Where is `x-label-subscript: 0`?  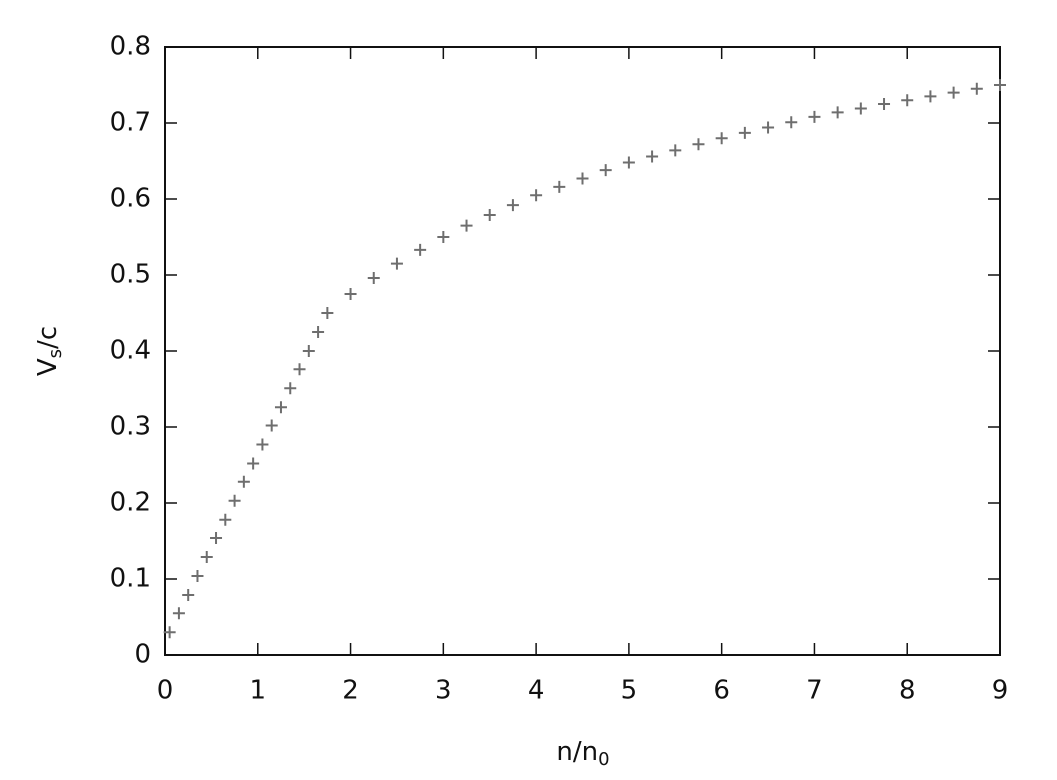 x-label-subscript: 0 is located at coordinates (603, 759).